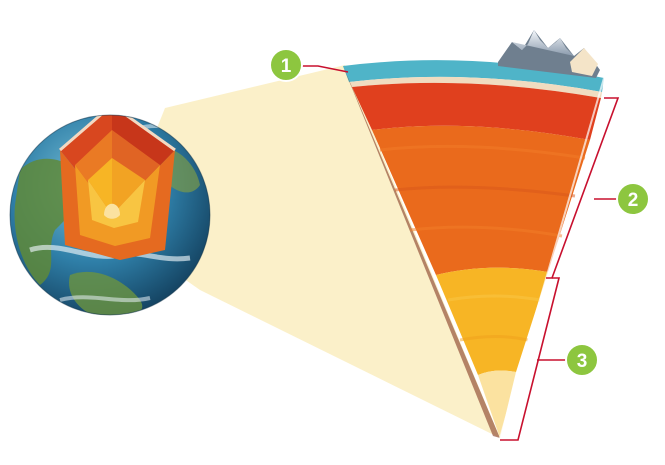  I want to click on callout-1: 1, so click(286, 65).